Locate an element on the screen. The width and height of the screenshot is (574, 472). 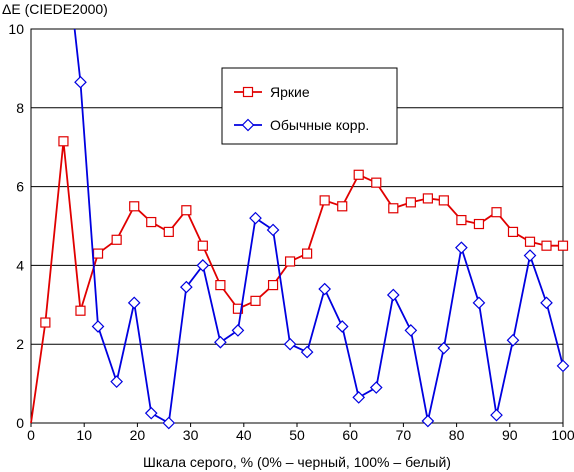
x-tick-label: 50 is located at coordinates (297, 435).